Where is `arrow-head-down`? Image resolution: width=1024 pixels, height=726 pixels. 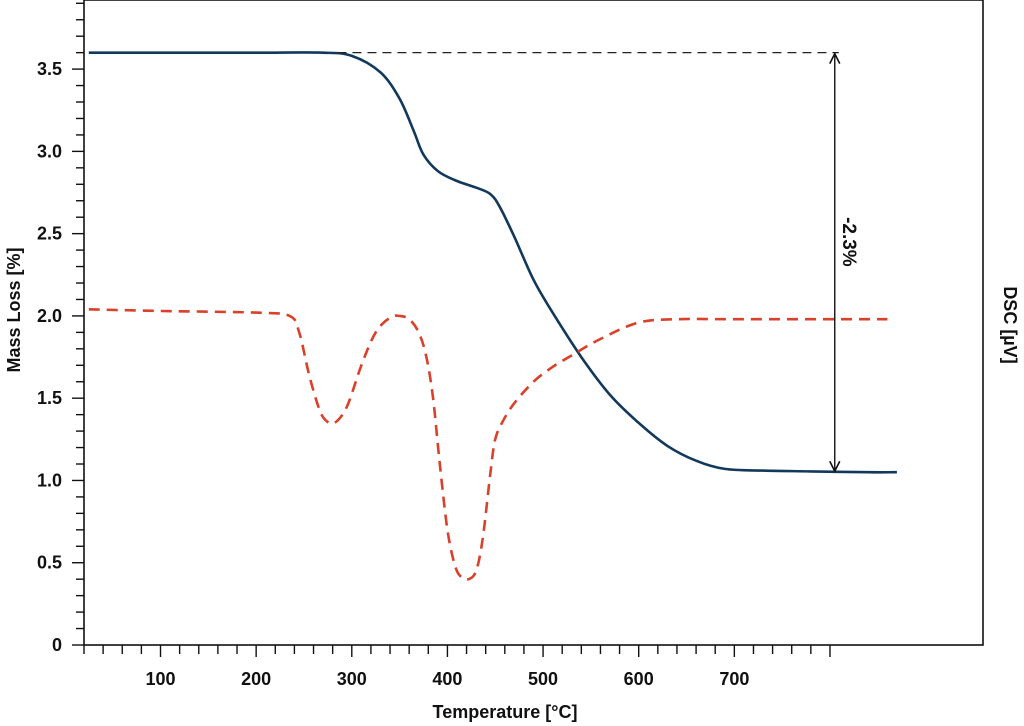
arrow-head-down is located at coordinates (835, 467).